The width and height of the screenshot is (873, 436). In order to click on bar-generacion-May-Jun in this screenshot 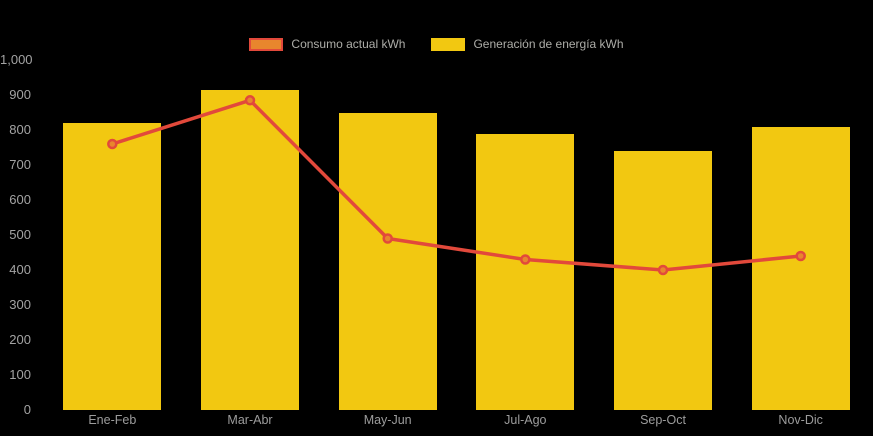, I will do `click(387, 261)`.